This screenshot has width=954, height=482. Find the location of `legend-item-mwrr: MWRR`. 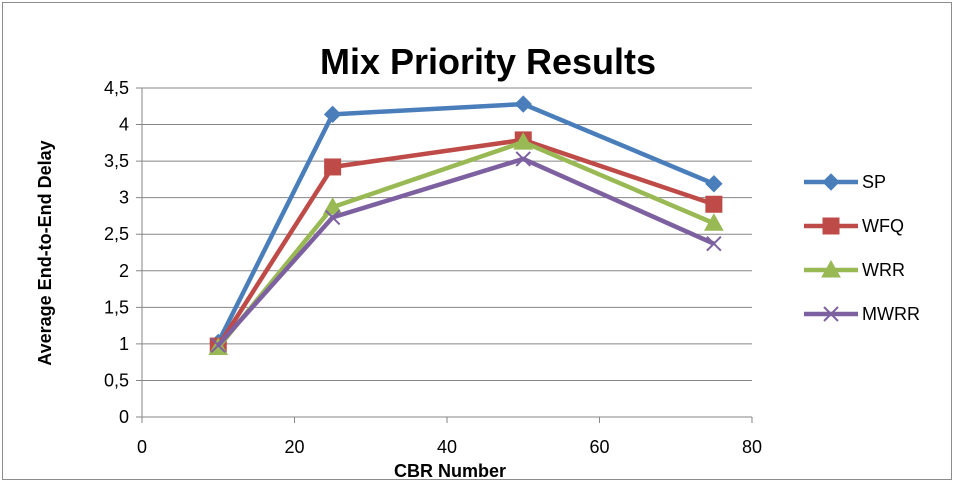

legend-item-mwrr: MWRR is located at coordinates (862, 314).